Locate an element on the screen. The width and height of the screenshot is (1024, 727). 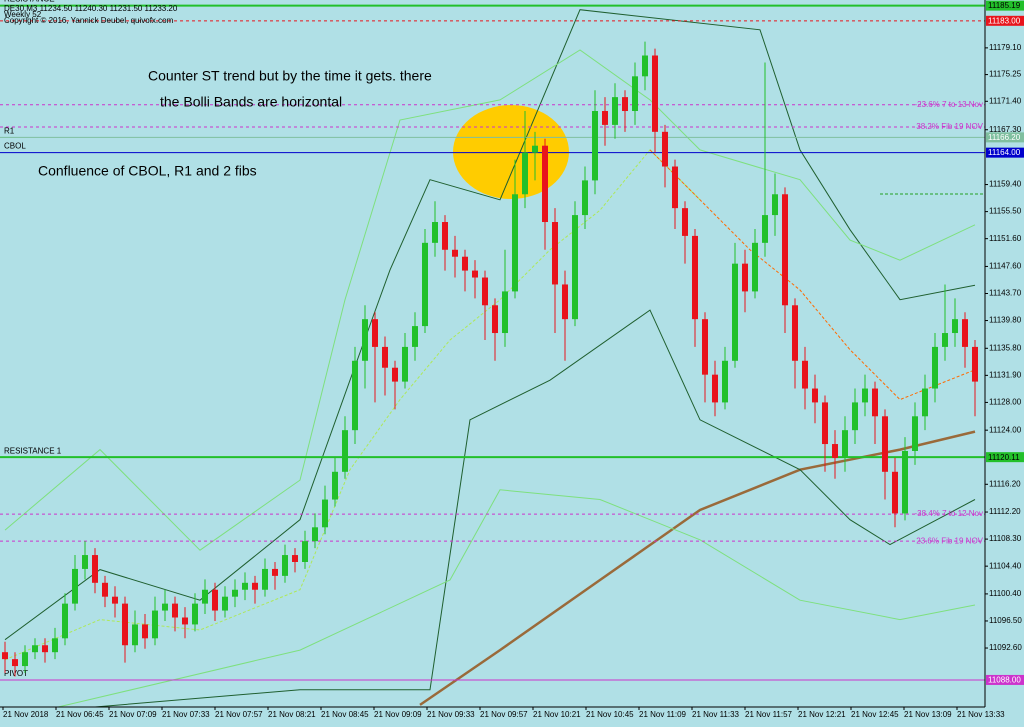
y-tick-label: 11112.20 is located at coordinates (1005, 511).